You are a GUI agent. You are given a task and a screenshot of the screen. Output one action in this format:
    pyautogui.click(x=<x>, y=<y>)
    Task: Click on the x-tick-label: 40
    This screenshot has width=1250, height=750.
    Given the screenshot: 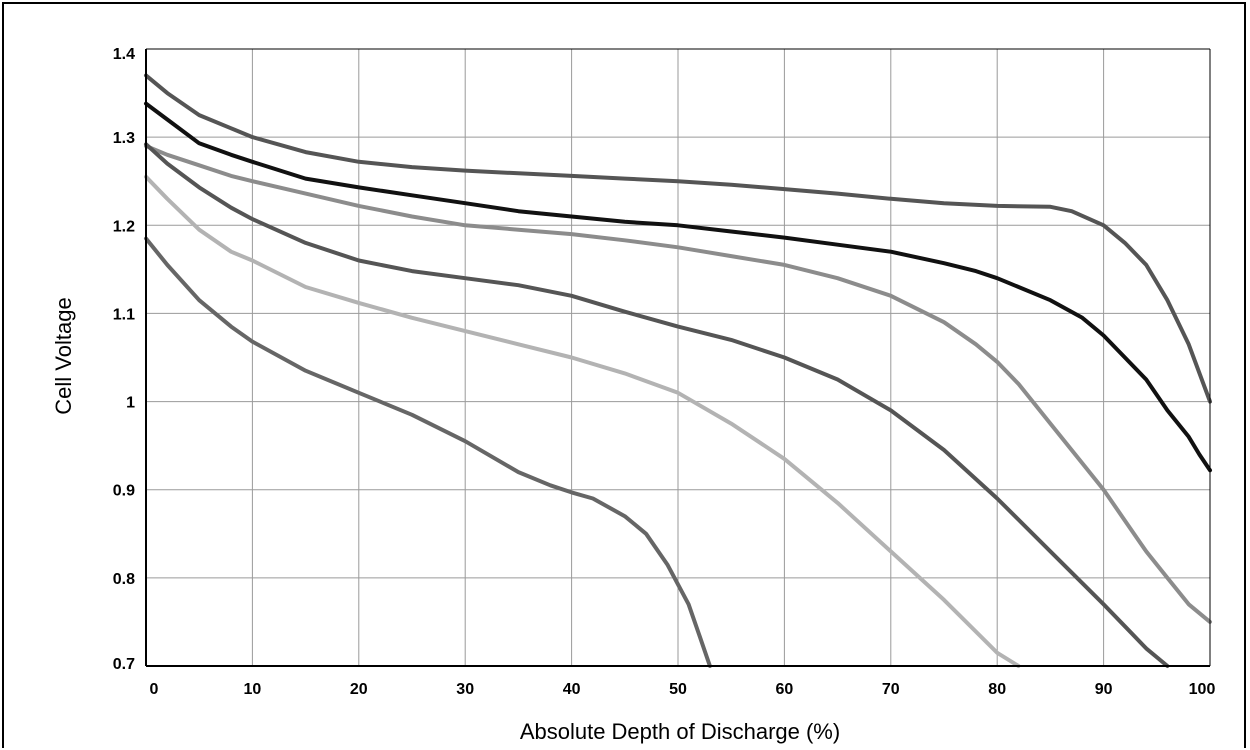 What is the action you would take?
    pyautogui.click(x=572, y=689)
    